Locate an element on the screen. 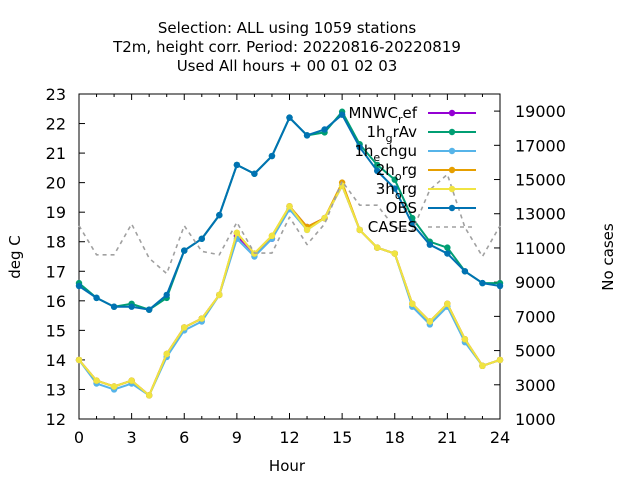 This screenshot has height=480, width=640. y-tick-label: 18 is located at coordinates (56, 242).